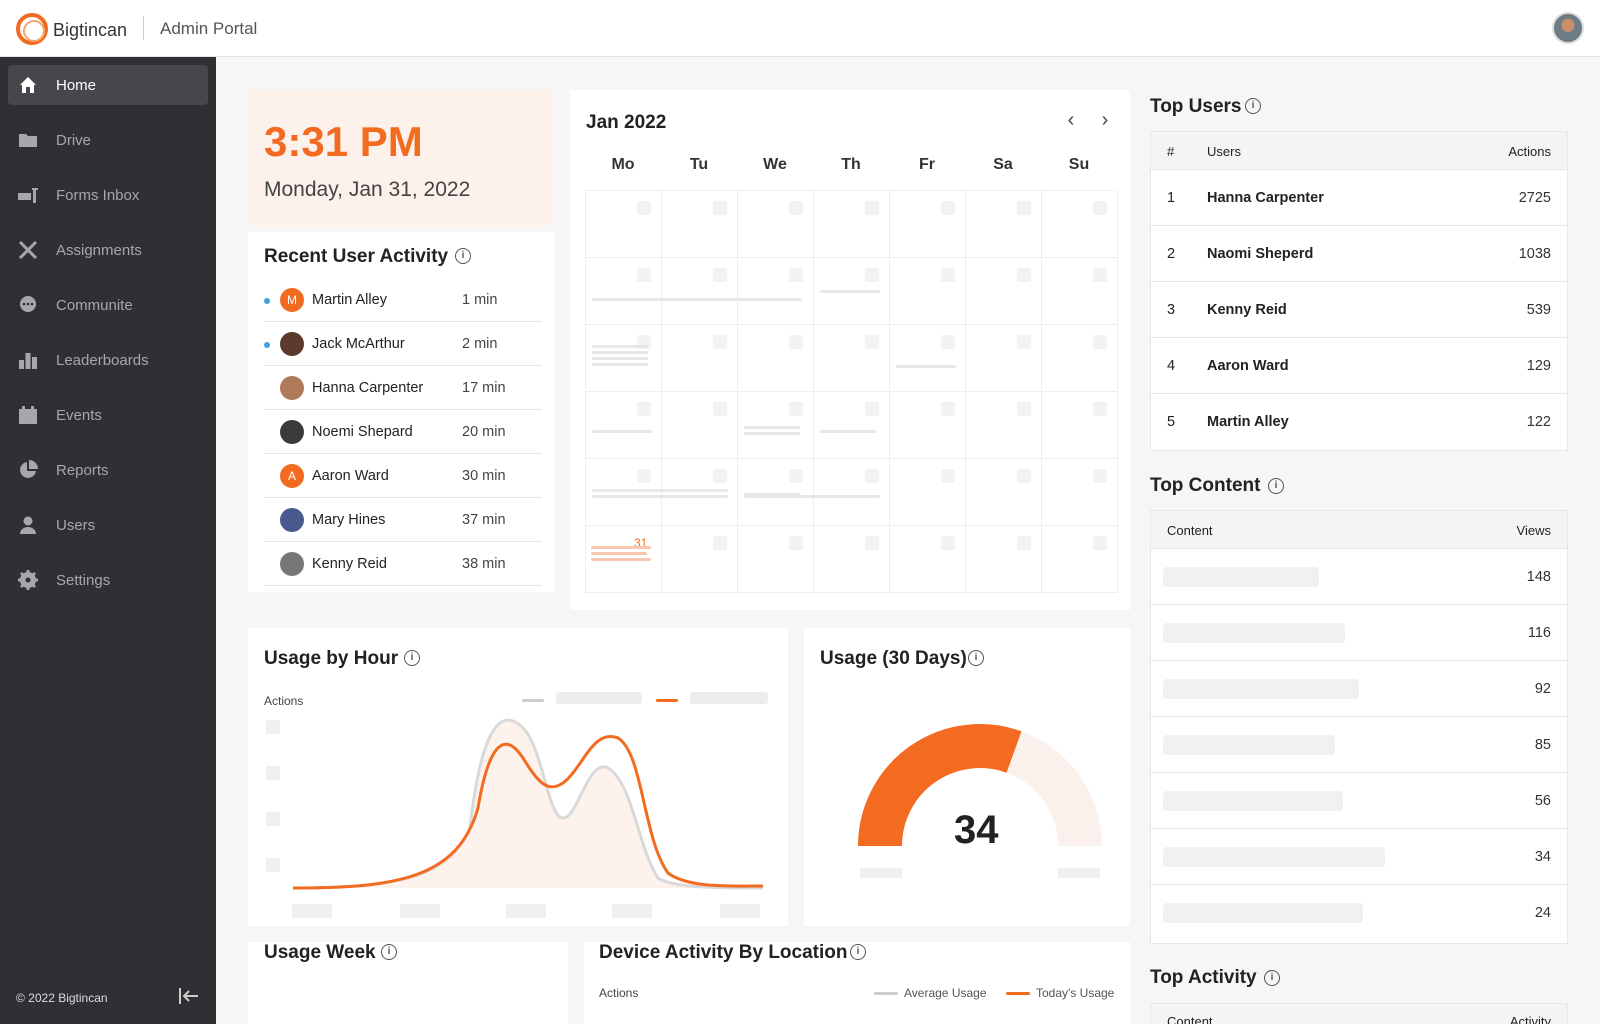 This screenshot has height=1024, width=1600. Describe the element at coordinates (1359, 801) in the screenshot. I see `table-row: 56` at that location.